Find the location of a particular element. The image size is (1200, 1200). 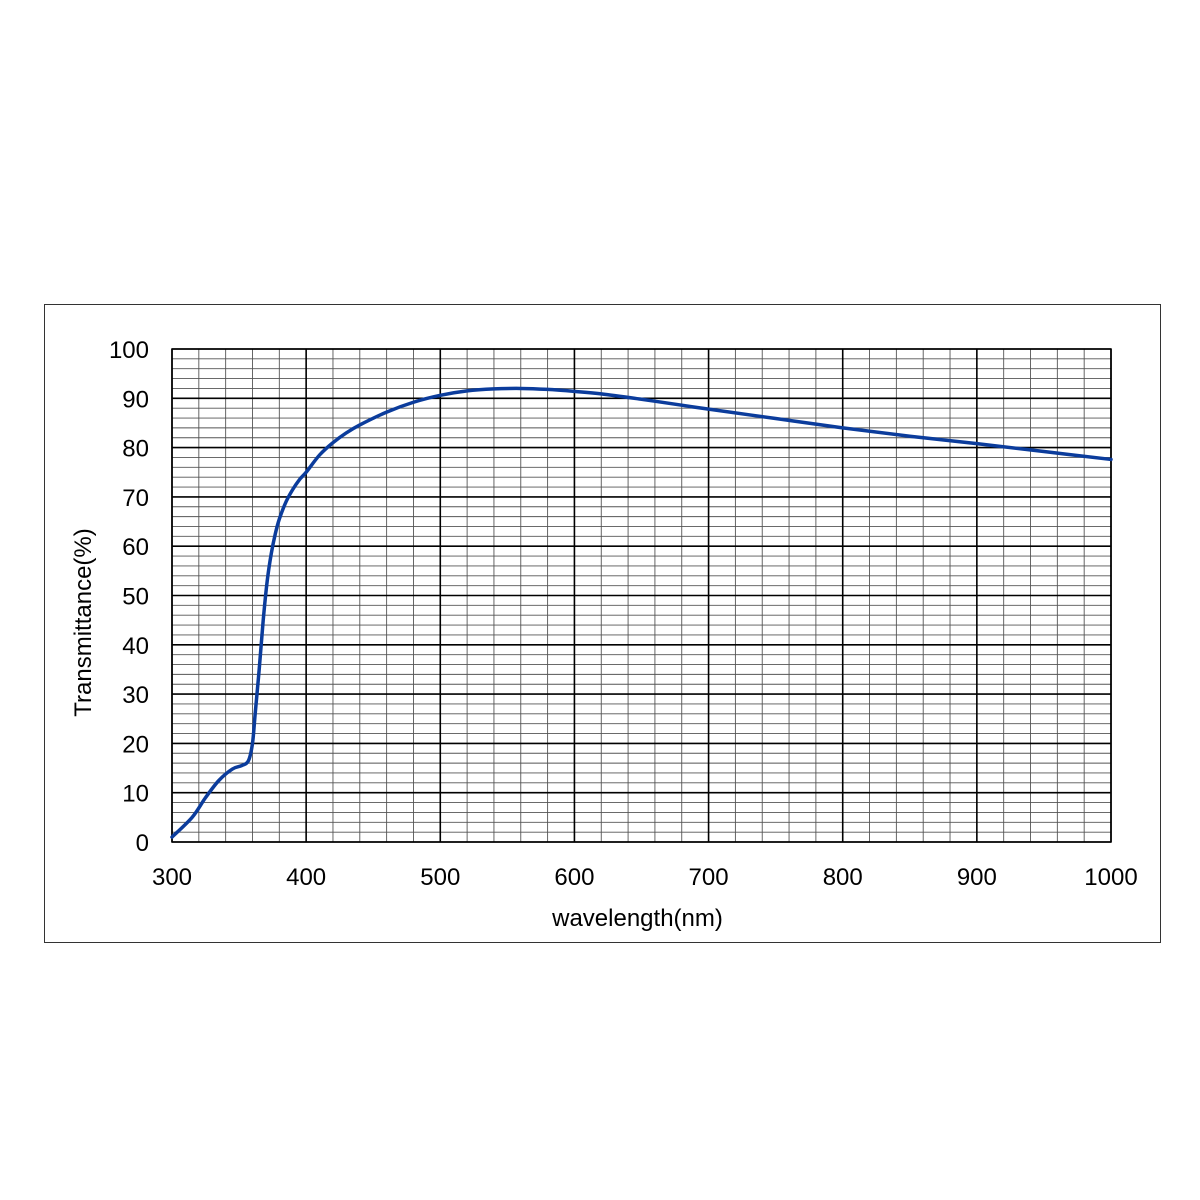

y-tick-label: 50 is located at coordinates (135, 597).